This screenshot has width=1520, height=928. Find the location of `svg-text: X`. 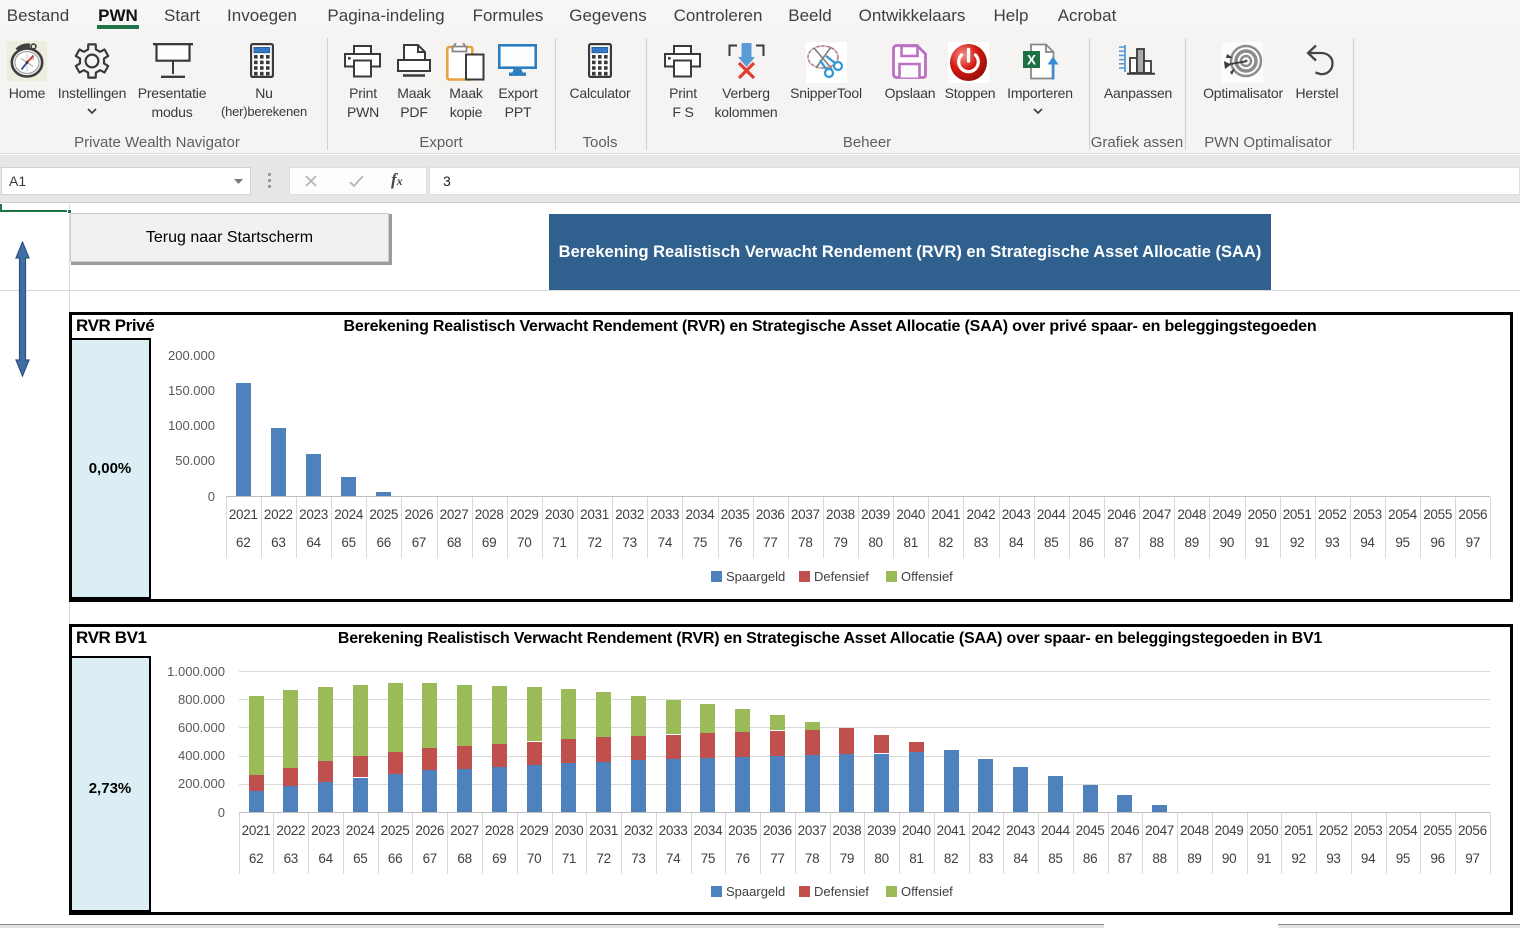

svg-text: X is located at coordinates (1031, 60).